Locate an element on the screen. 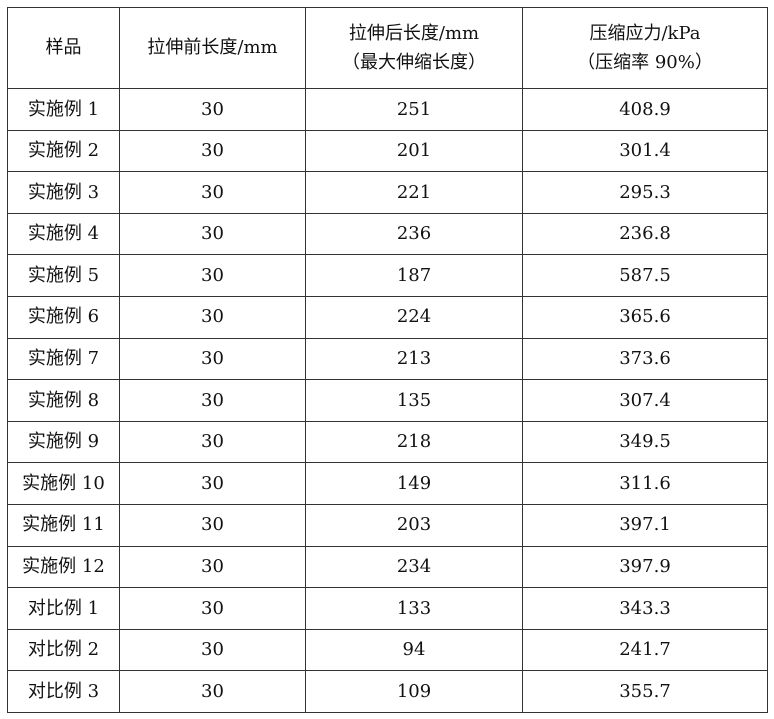  cell-sample: 实施例 8 is located at coordinates (63, 400).